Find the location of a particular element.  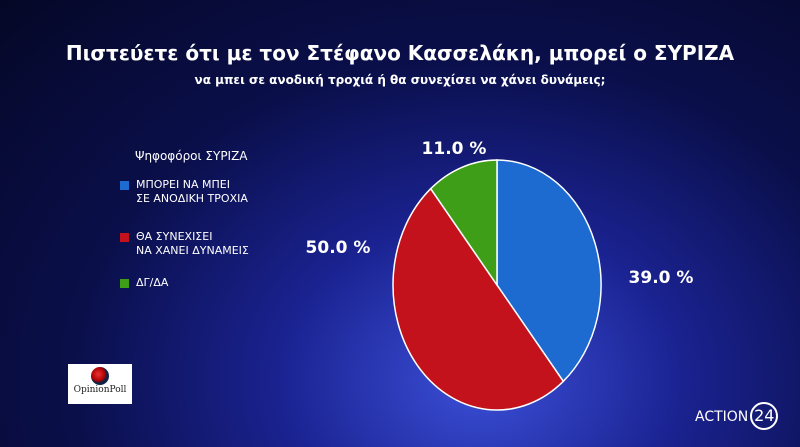

legend-item: ΜΠΟΡΕΙ ΝΑ ΜΠΕΙ ΣΕ ΑΝΟΔΙΚΗ ΤΡΟΧΙΑ is located at coordinates (184, 192).